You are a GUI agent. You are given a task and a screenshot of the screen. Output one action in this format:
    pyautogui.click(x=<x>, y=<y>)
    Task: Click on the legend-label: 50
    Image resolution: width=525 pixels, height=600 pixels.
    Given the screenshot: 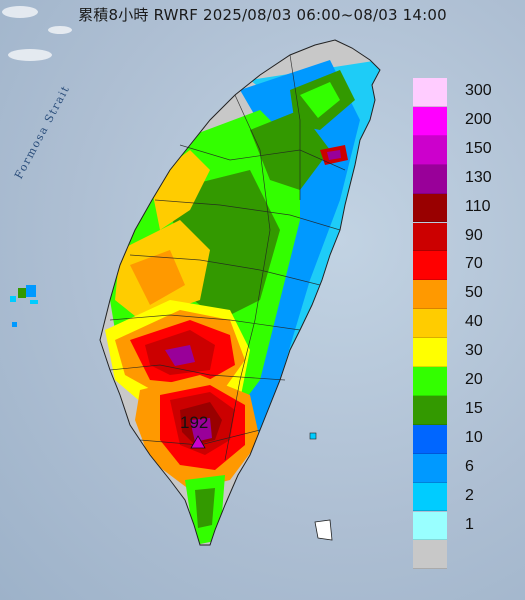 What is the action you would take?
    pyautogui.click(x=474, y=293)
    